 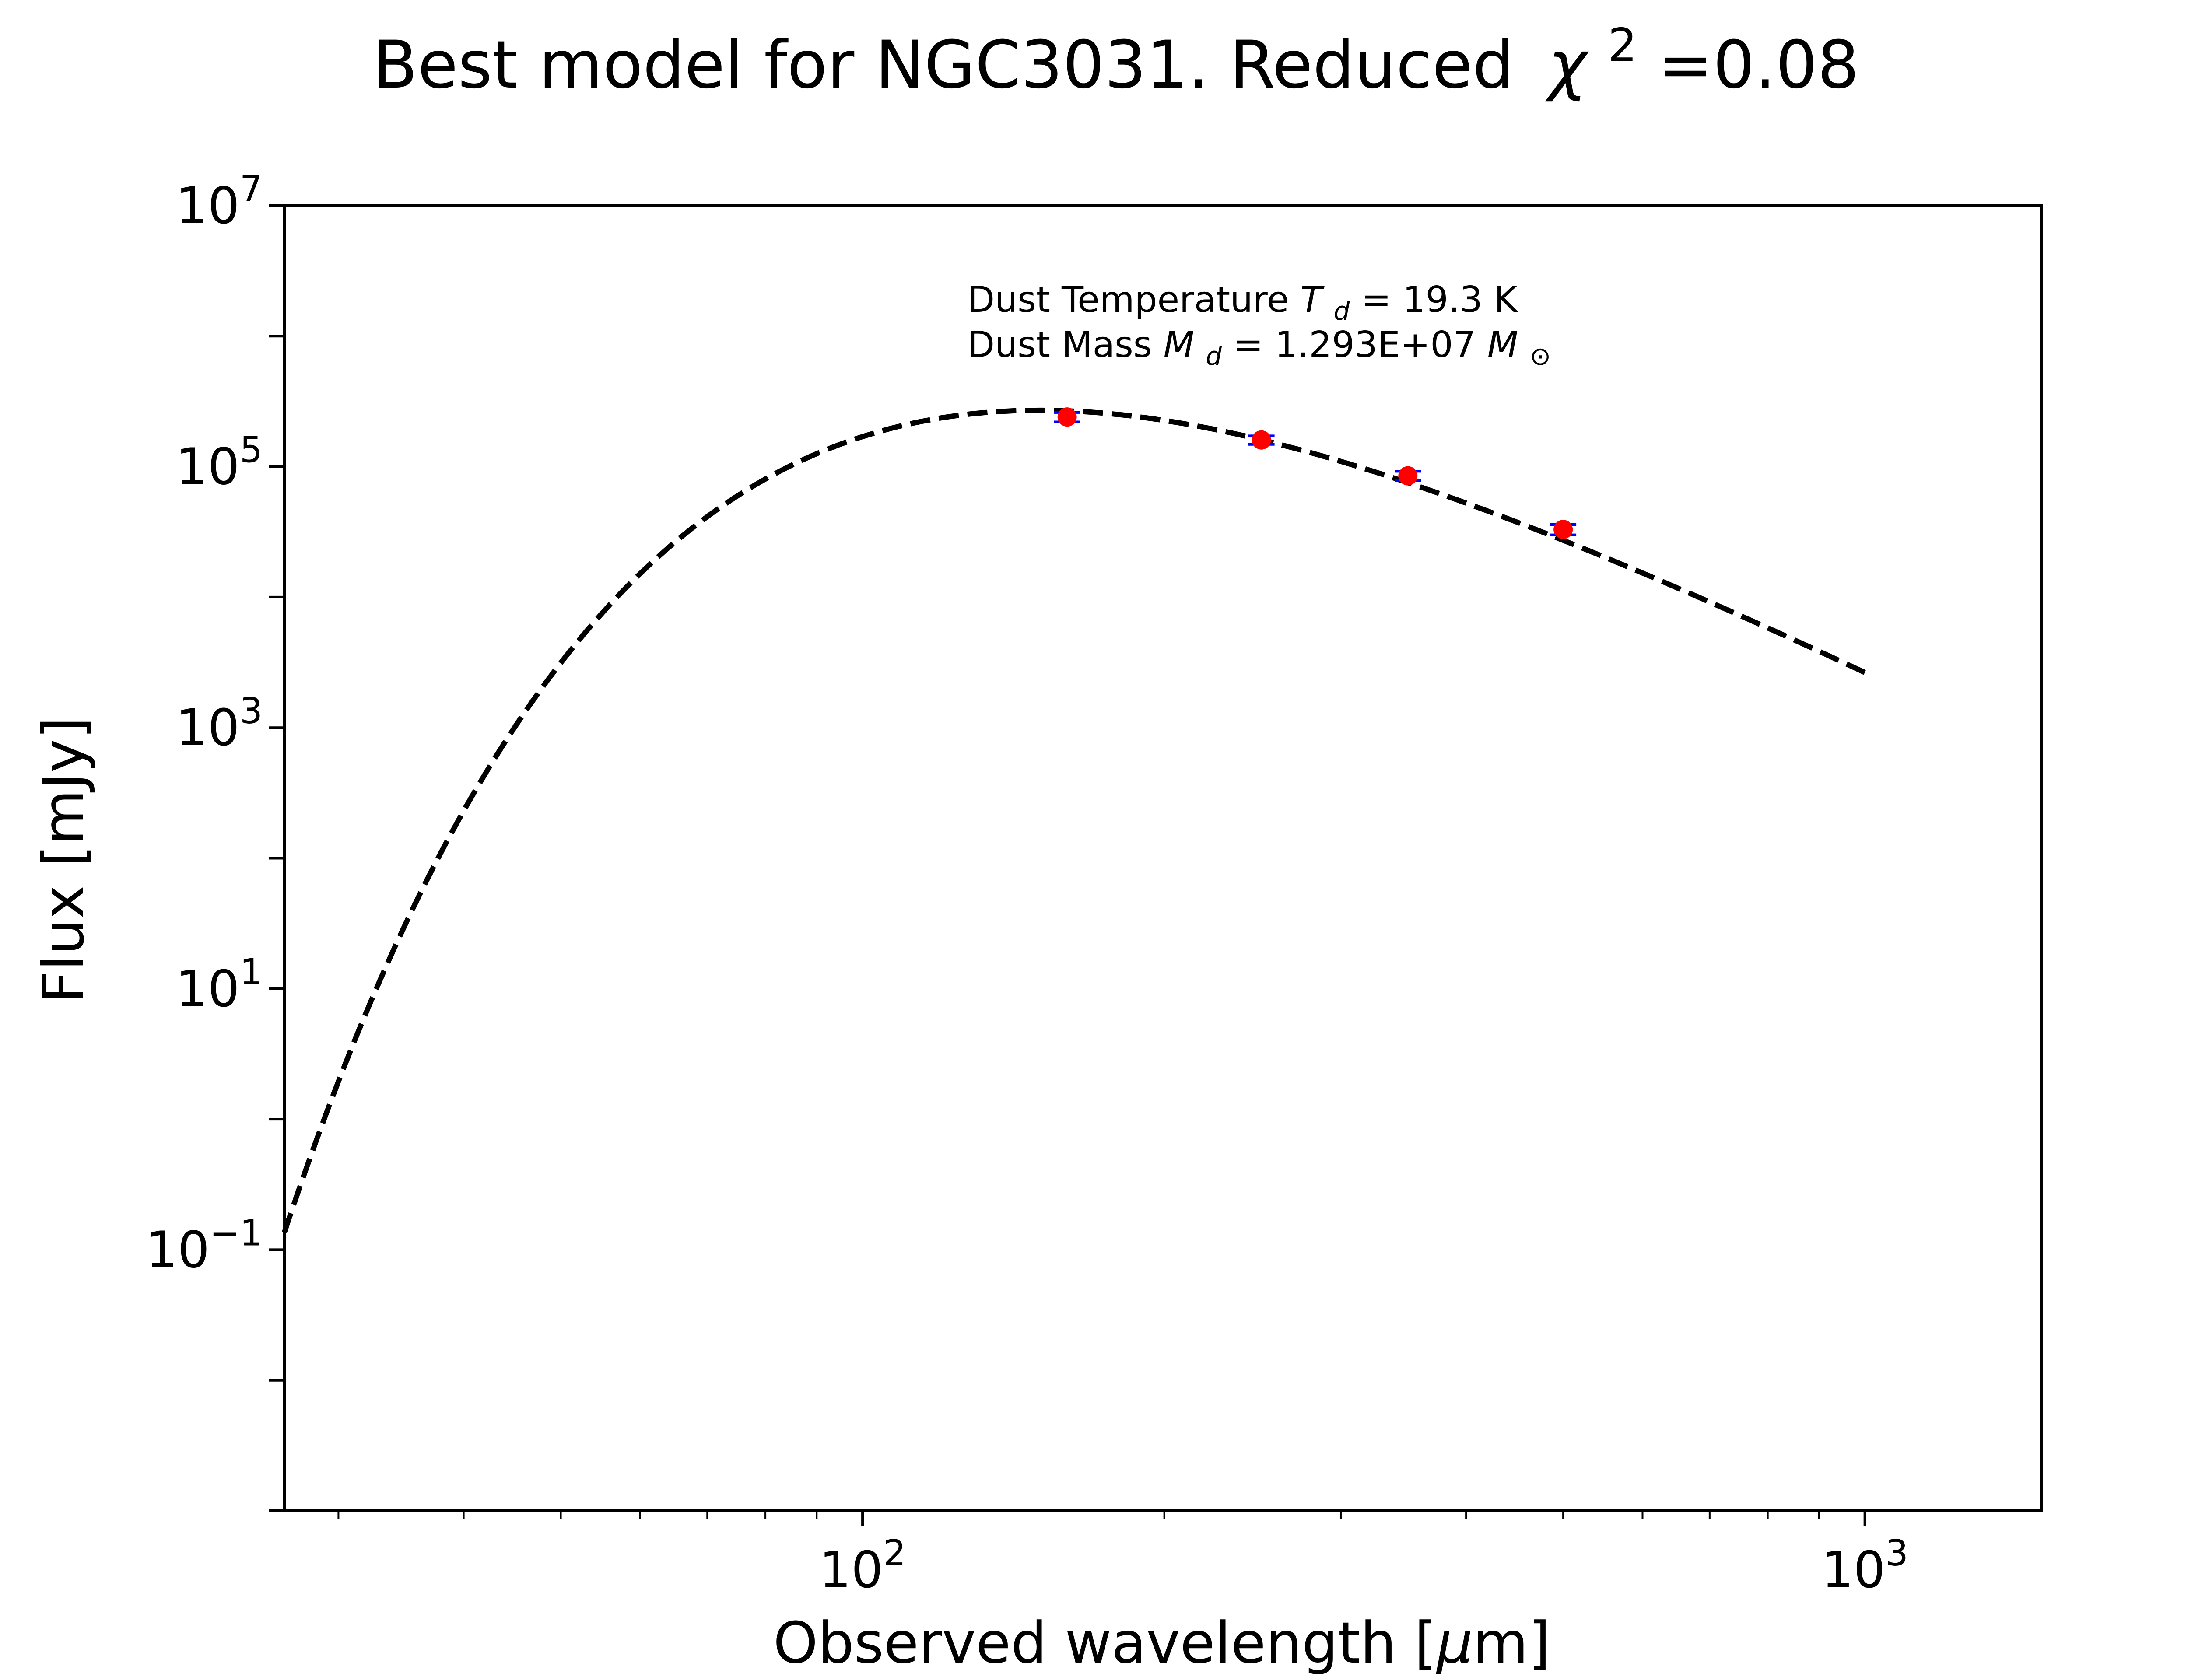 What do you see at coordinates (252, 189) in the screenshot?
I see `y-tick-exponent: 7` at bounding box center [252, 189].